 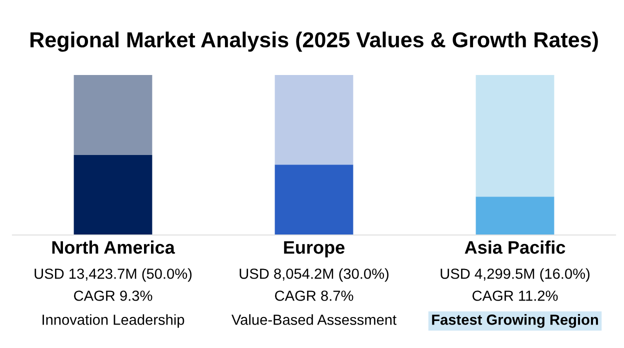 What do you see at coordinates (314, 42) in the screenshot?
I see `chart-title: Regional Market Analysis (2025 Values & Growth Rates)` at bounding box center [314, 42].